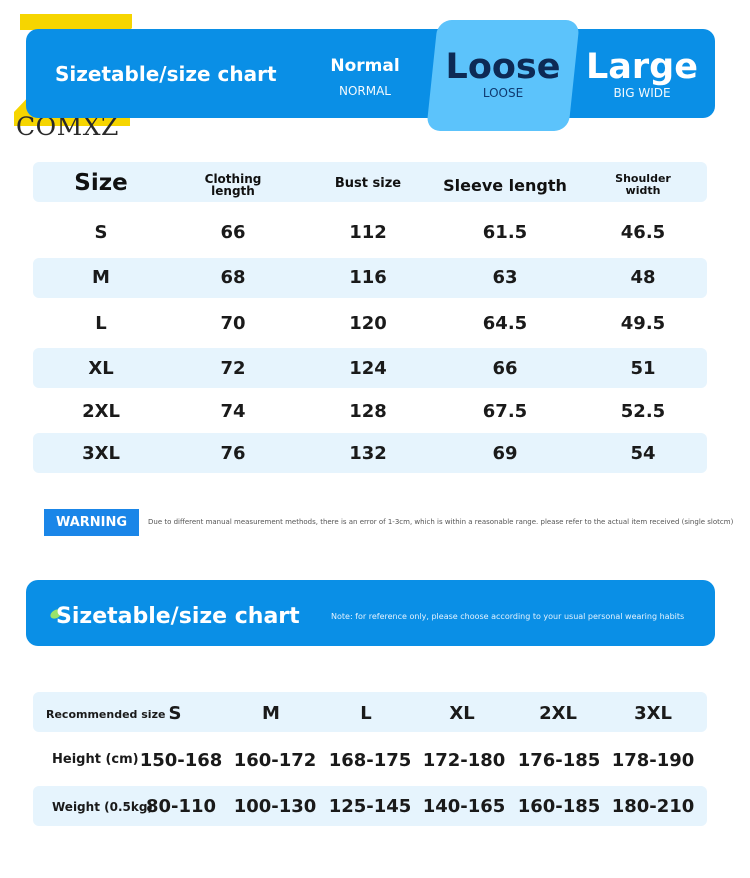  Describe the element at coordinates (368, 323) in the screenshot. I see `bust-cell: 120` at that location.